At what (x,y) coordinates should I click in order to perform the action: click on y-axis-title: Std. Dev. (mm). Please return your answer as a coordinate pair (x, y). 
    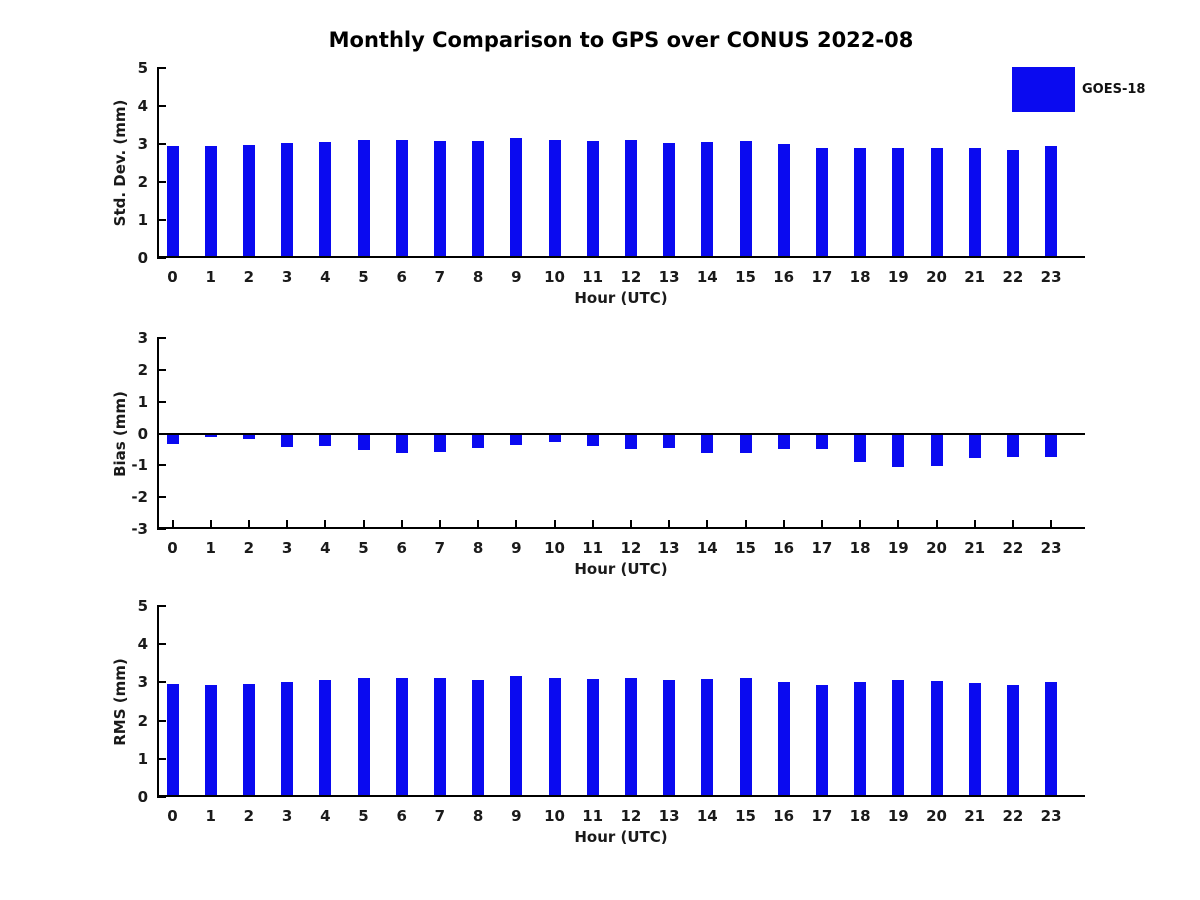
    Looking at the image, I should click on (120, 162).